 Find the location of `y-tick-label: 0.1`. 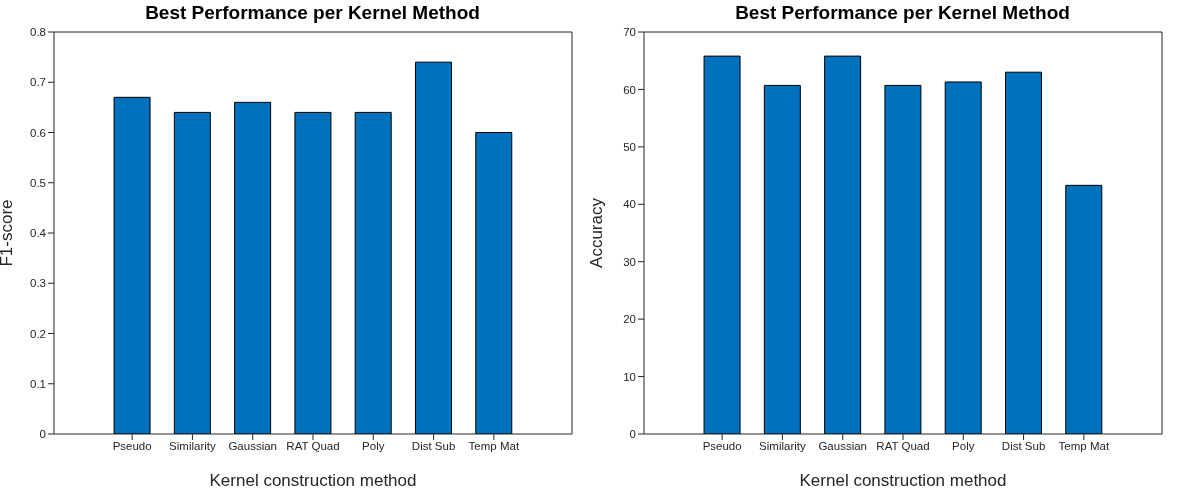

y-tick-label: 0.1 is located at coordinates (38, 383).